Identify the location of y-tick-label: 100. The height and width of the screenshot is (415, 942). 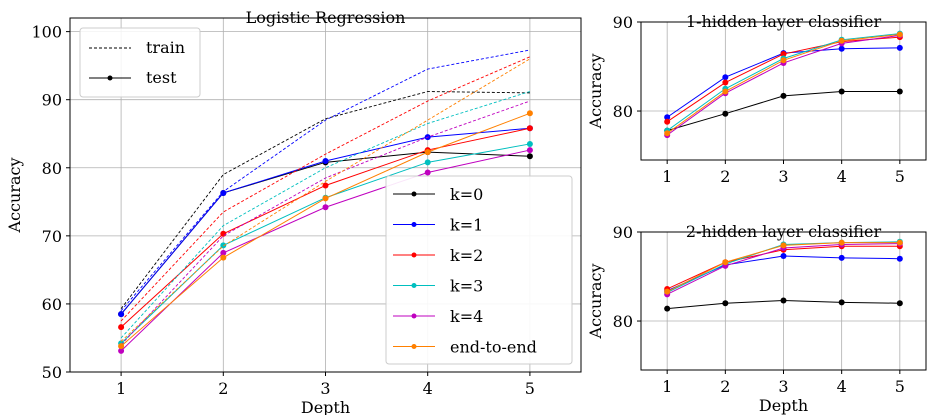
(46, 32).